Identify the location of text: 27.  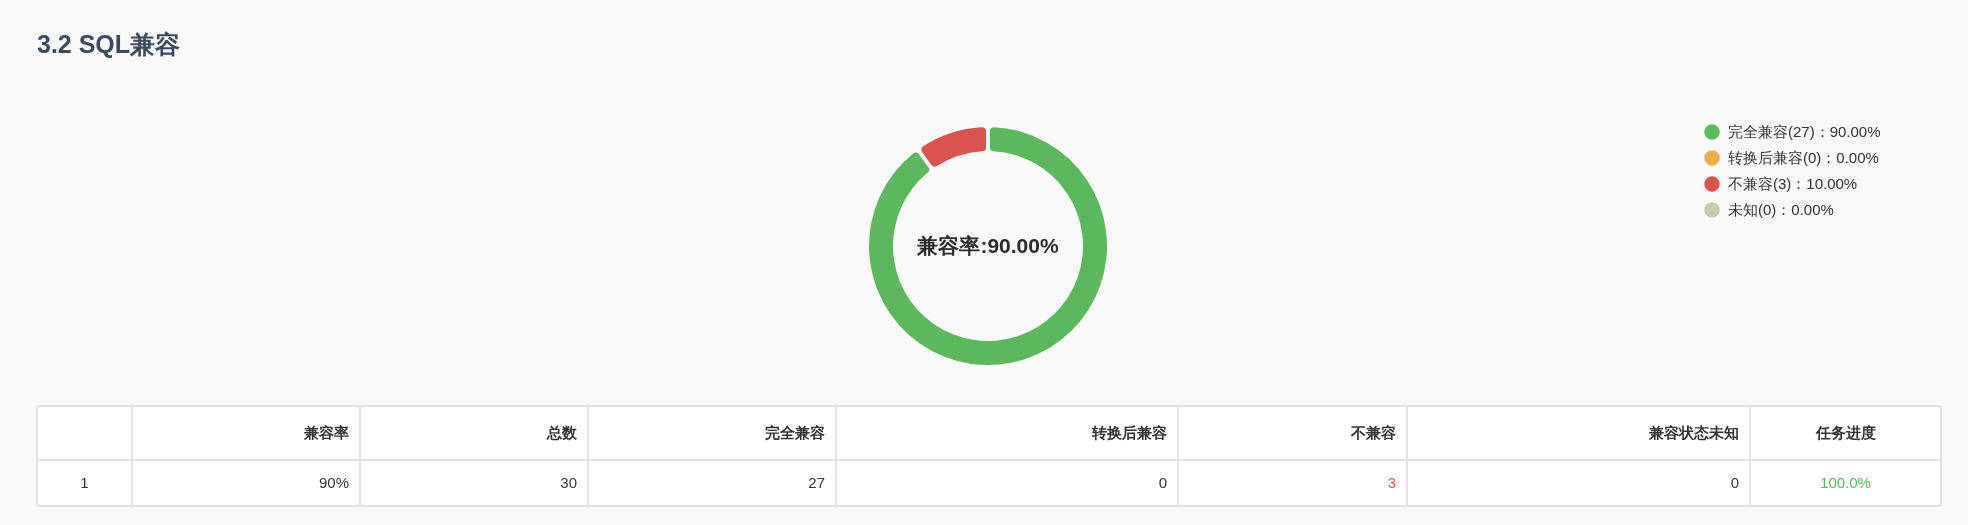
(816, 482).